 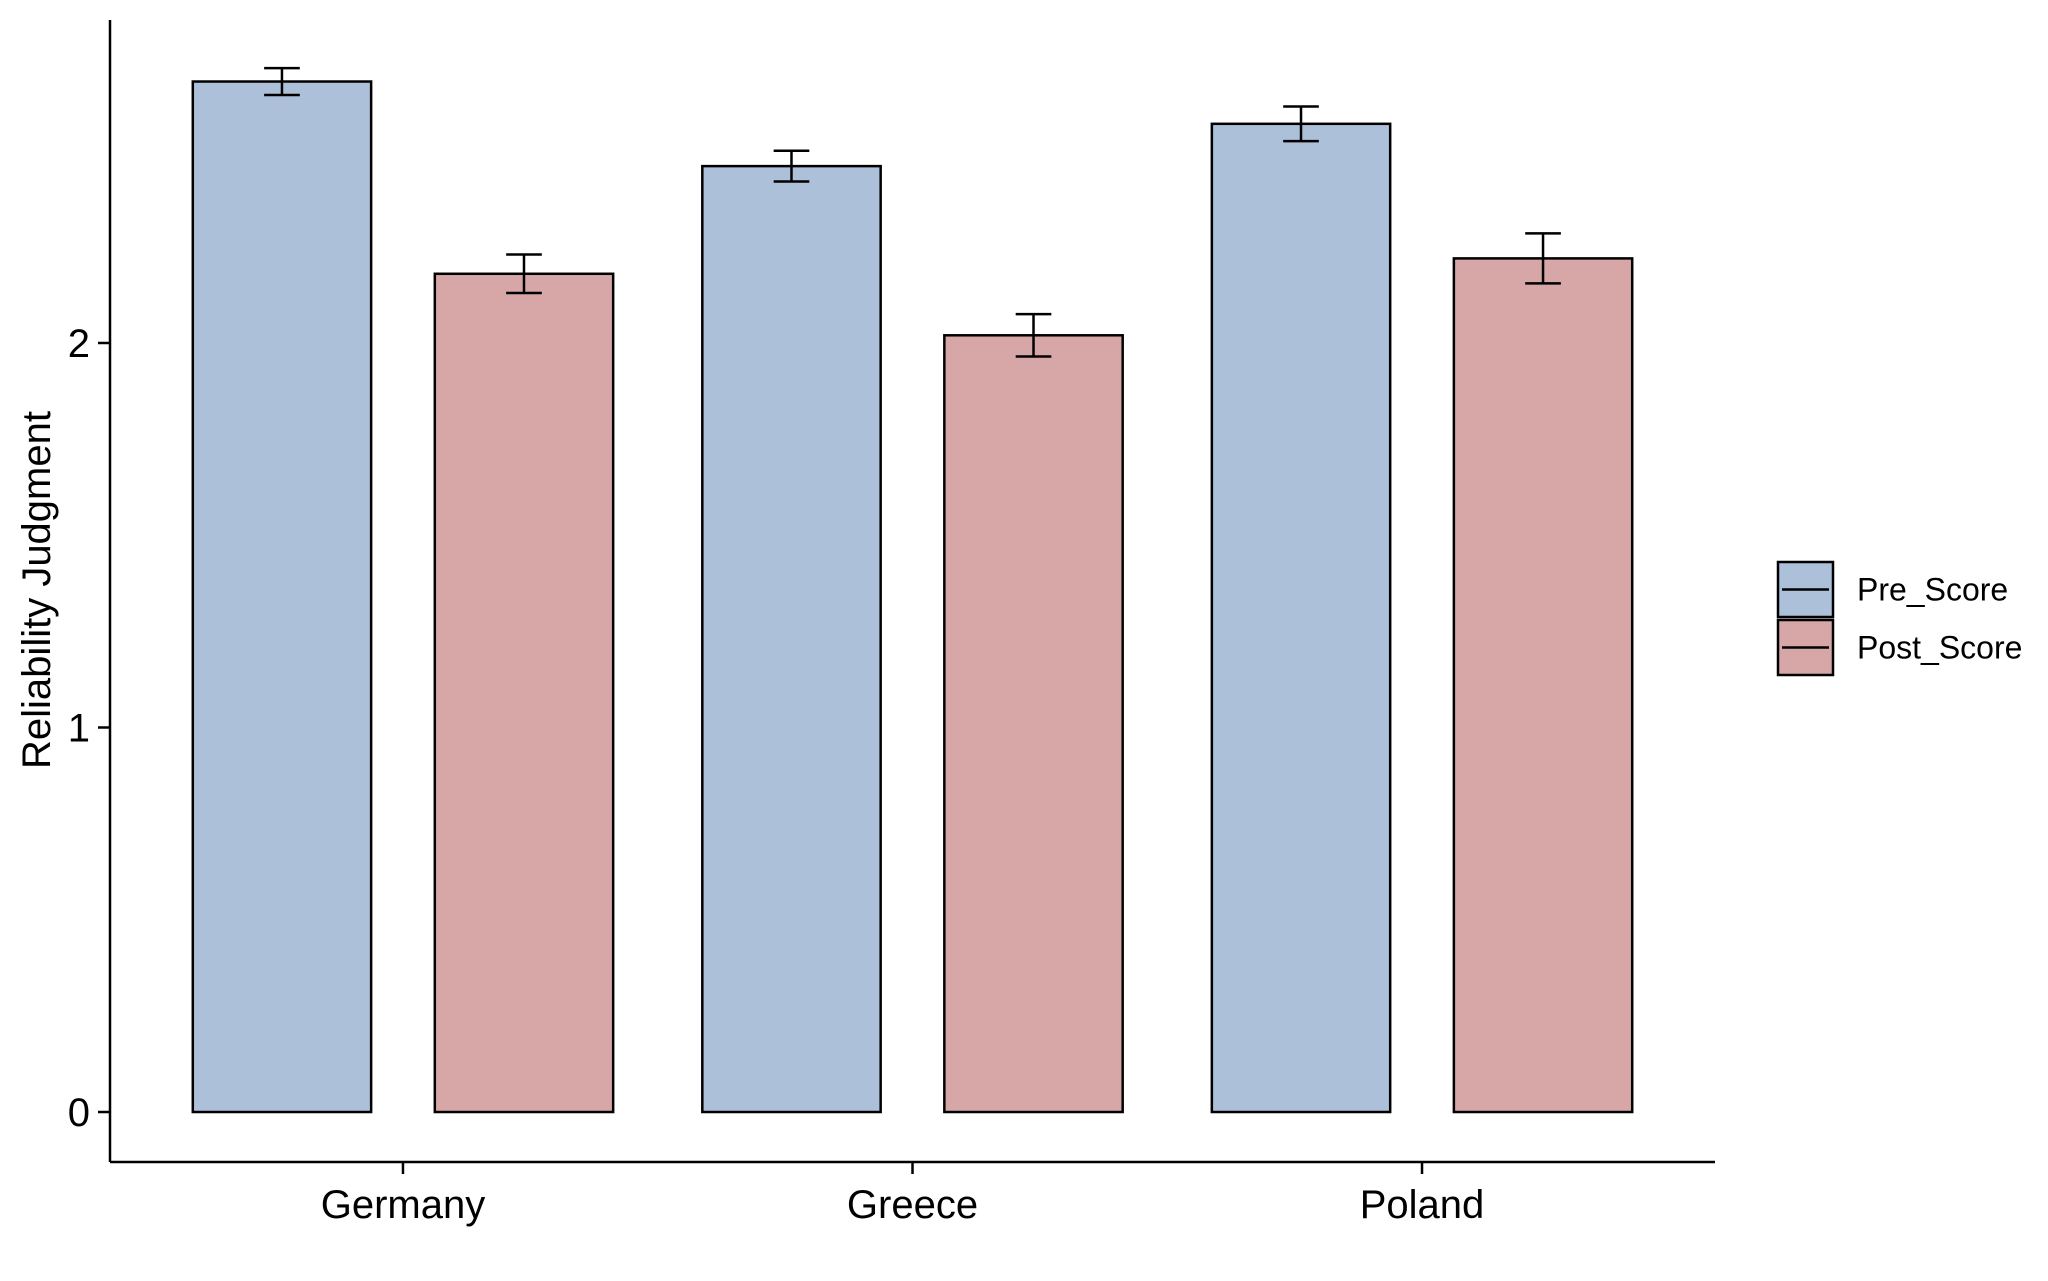 I want to click on bar-pre-score-germany, so click(x=282, y=597).